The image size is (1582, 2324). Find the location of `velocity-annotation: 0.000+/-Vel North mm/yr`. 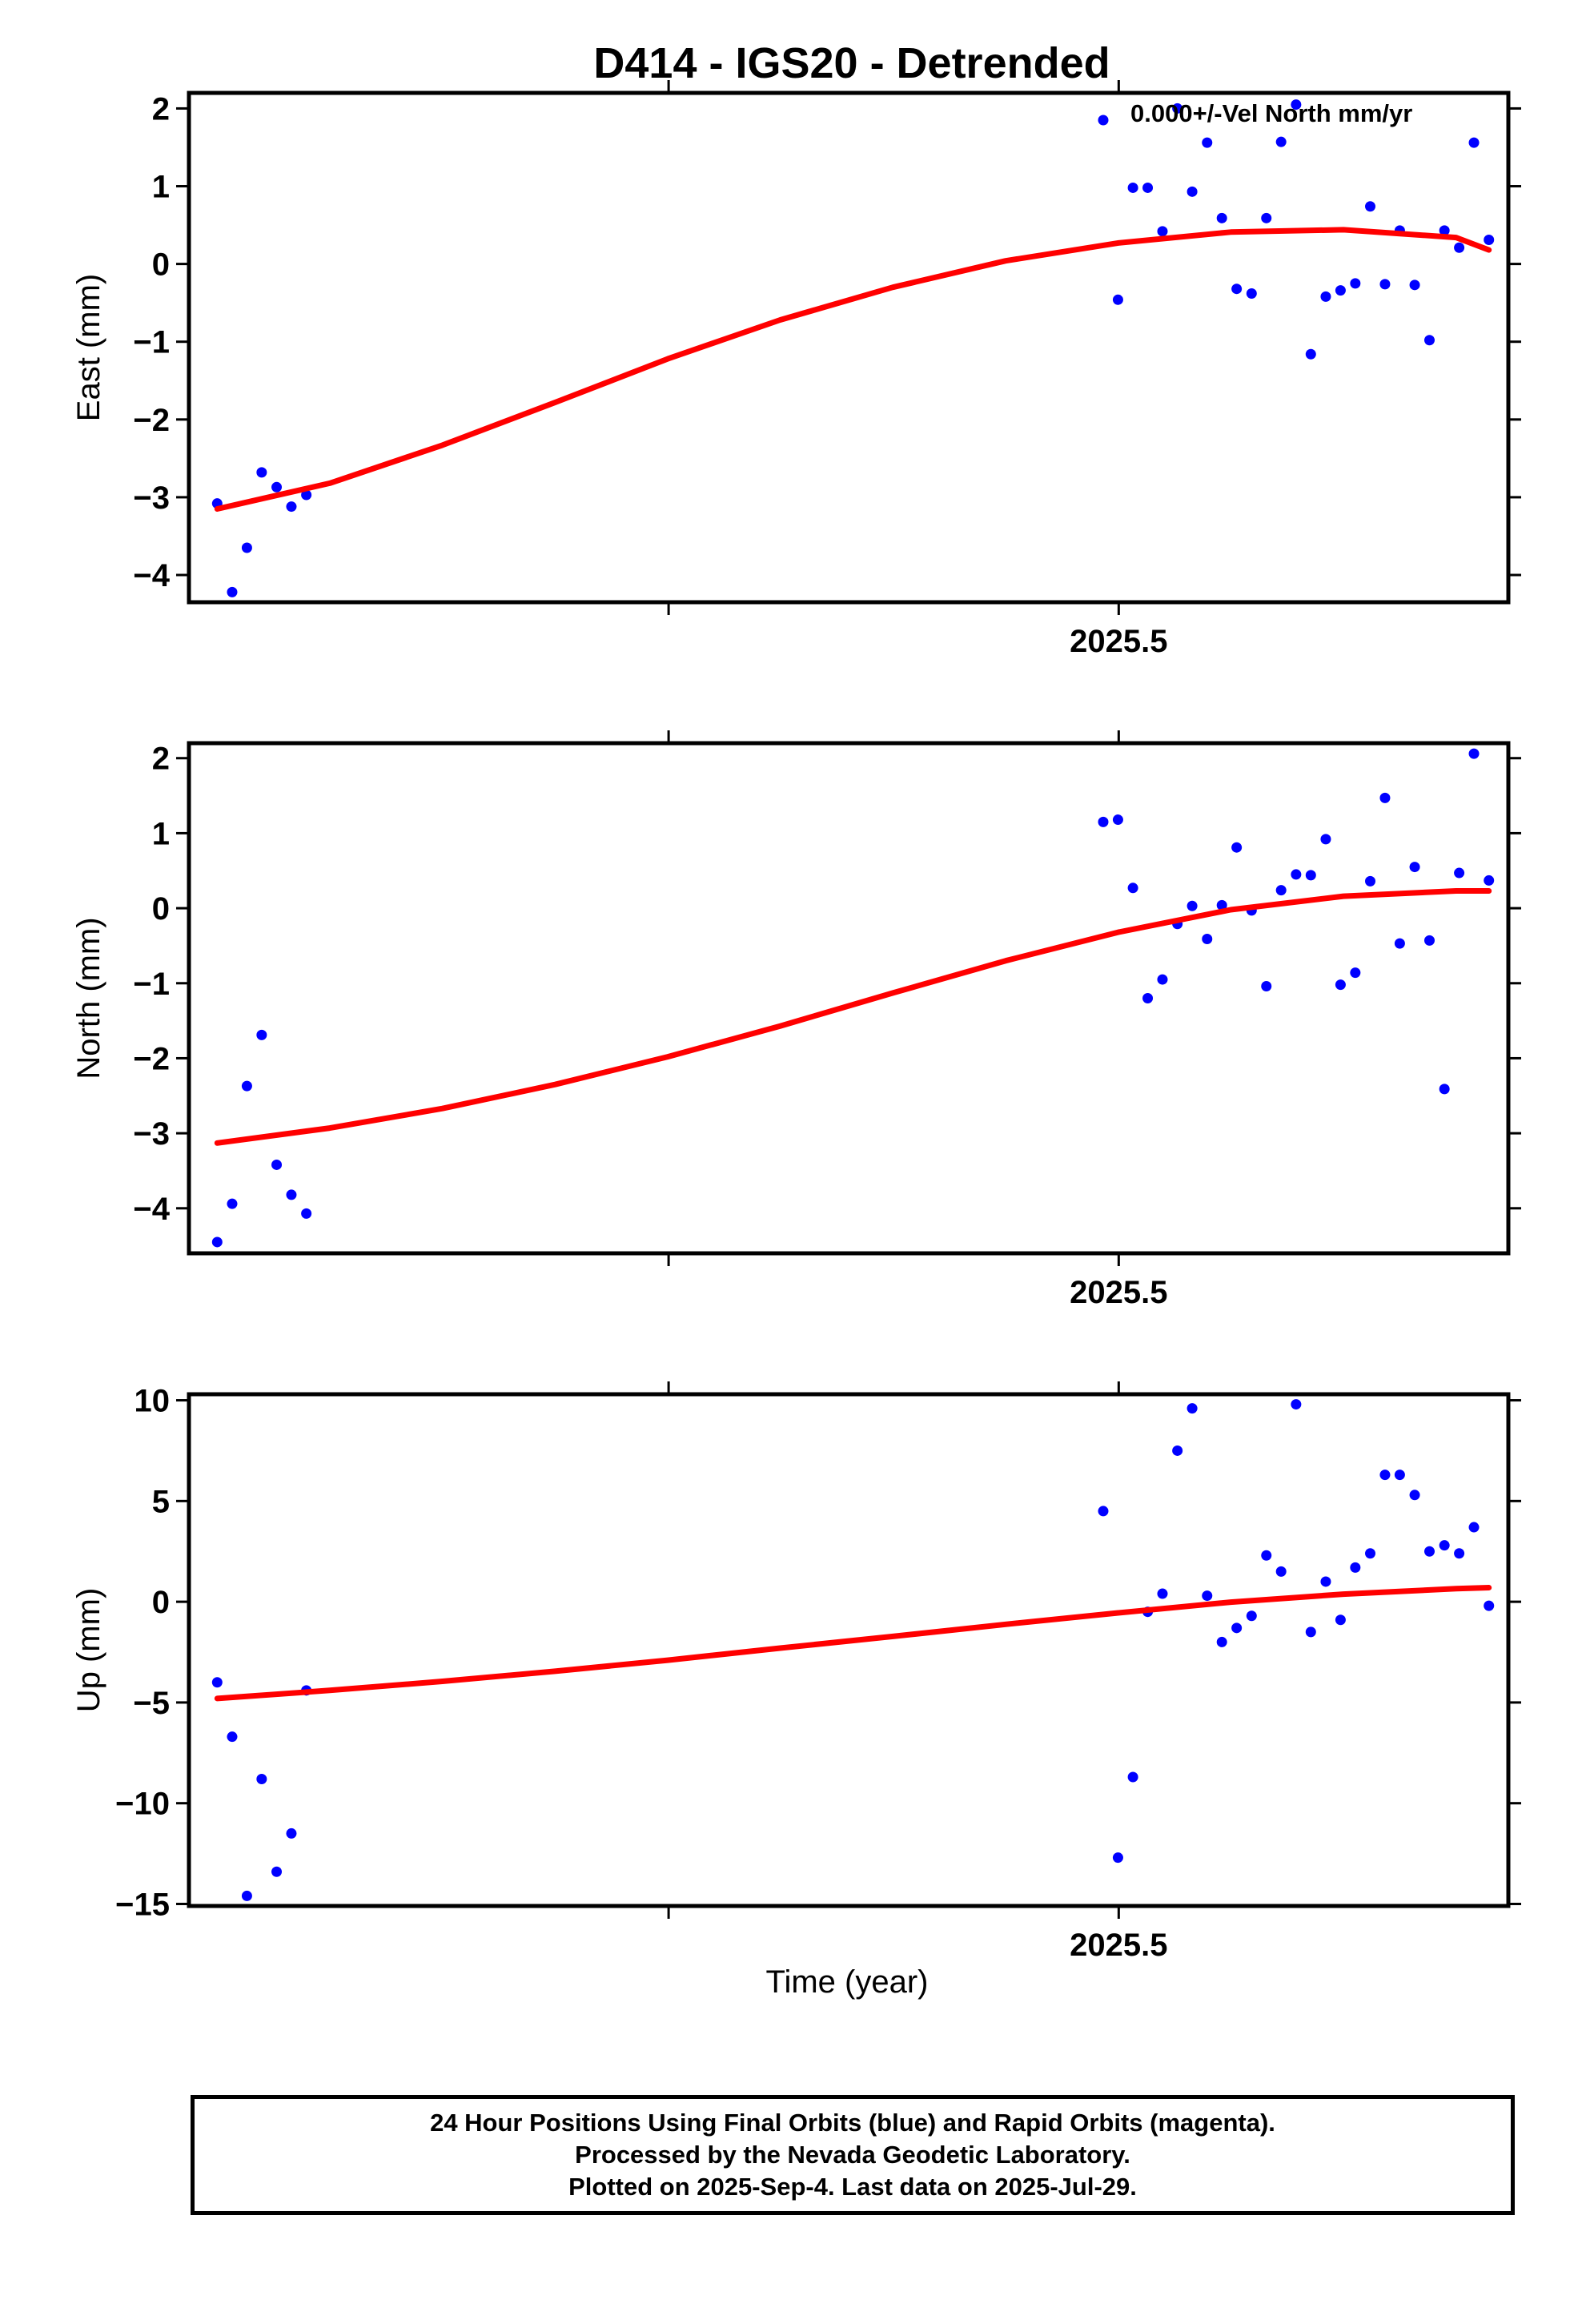

velocity-annotation: 0.000+/-Vel North mm/yr is located at coordinates (1271, 113).